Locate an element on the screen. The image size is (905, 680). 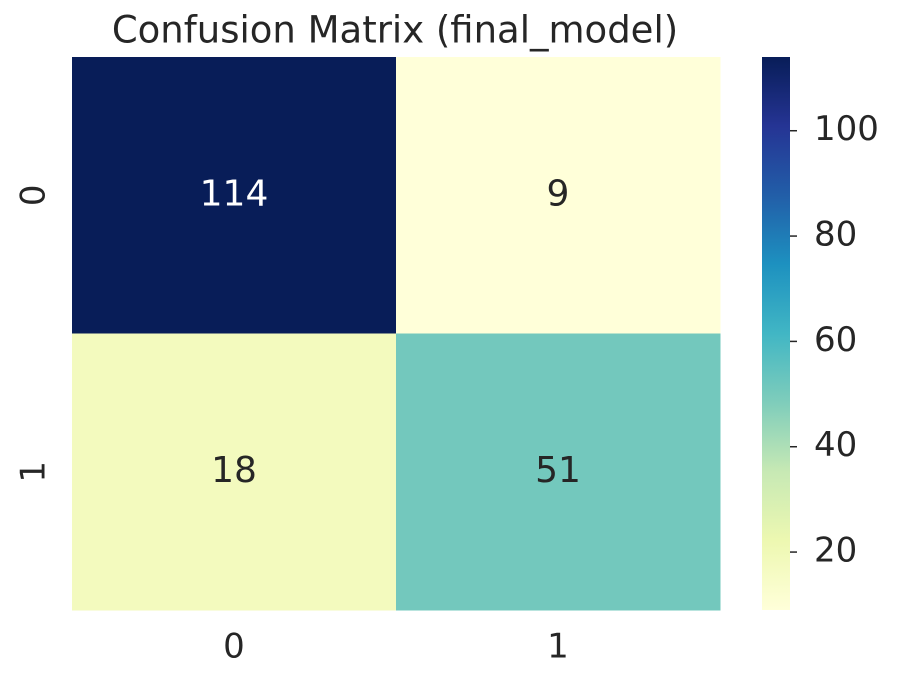
colorbar is located at coordinates (776, 333).